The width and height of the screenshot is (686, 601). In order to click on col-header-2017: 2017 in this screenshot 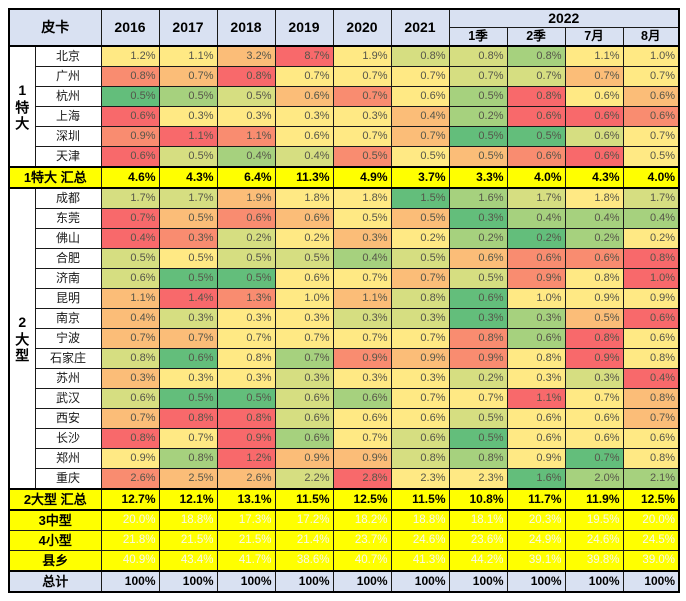, I will do `click(188, 27)`.